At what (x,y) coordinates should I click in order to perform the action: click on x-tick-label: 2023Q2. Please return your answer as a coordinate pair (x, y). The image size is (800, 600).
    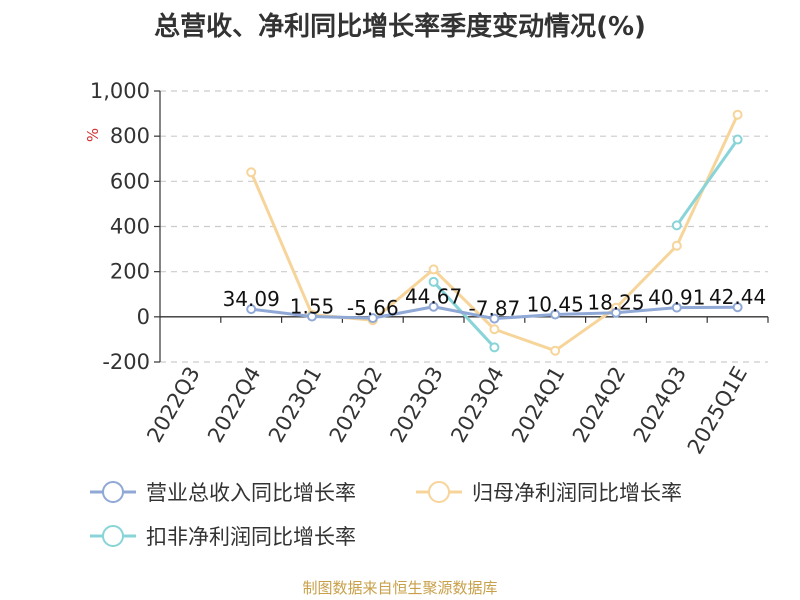
    Looking at the image, I should click on (356, 405).